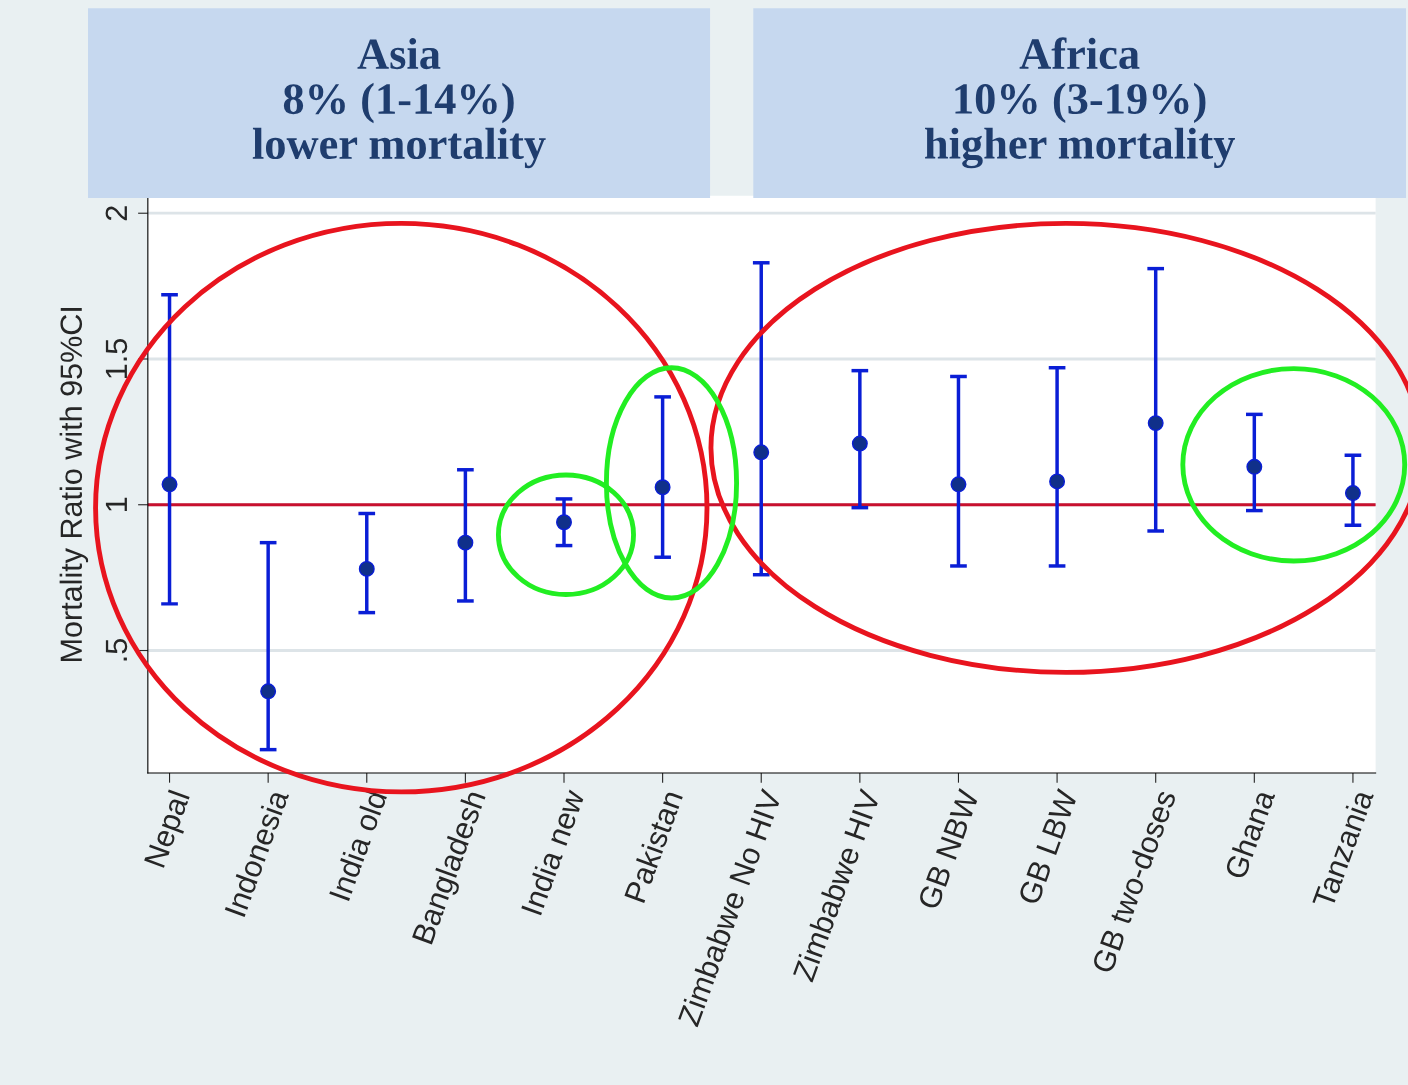 This screenshot has height=1085, width=1408. I want to click on x-tick-label: India old, so click(358, 845).